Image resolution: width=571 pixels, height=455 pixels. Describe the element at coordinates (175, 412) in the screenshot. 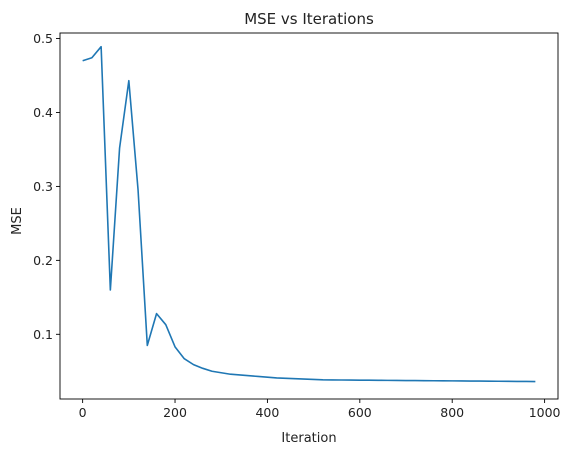

I see `x-tick-label: 200` at that location.